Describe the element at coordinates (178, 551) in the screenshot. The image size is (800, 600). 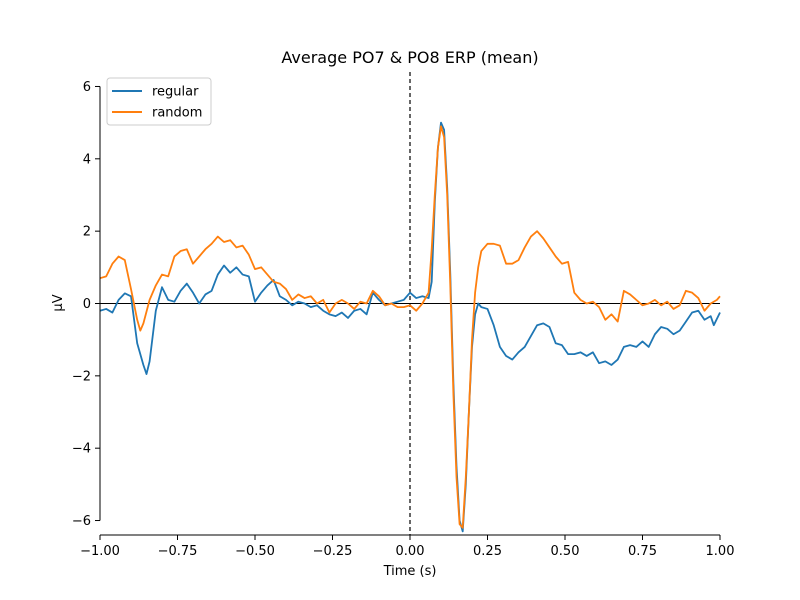
I see `x-tick-label: −0.75` at that location.